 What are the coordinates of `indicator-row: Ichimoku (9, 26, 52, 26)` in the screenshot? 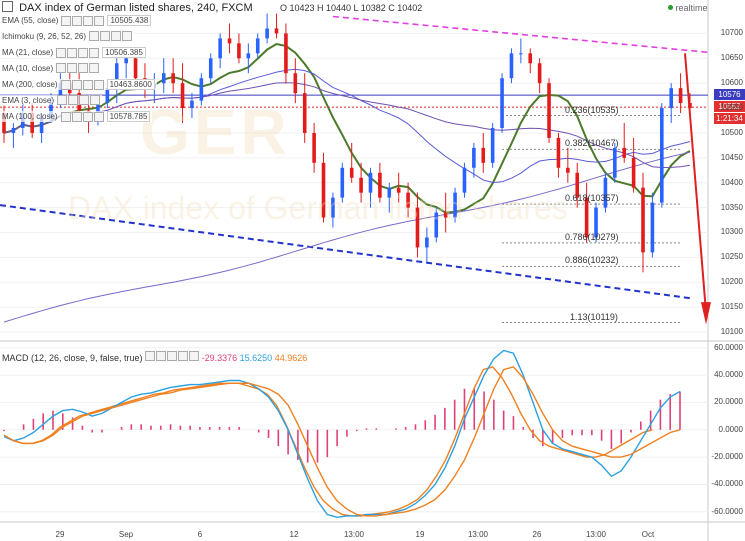 It's located at (67, 36).